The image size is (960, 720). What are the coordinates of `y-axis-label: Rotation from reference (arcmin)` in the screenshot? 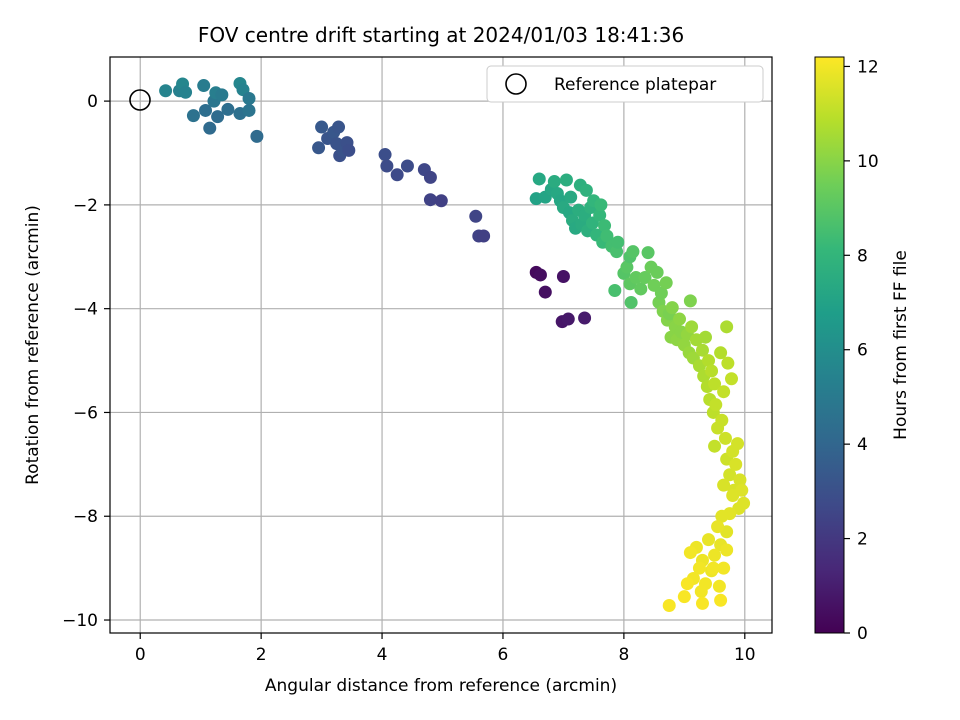 It's located at (33, 345).